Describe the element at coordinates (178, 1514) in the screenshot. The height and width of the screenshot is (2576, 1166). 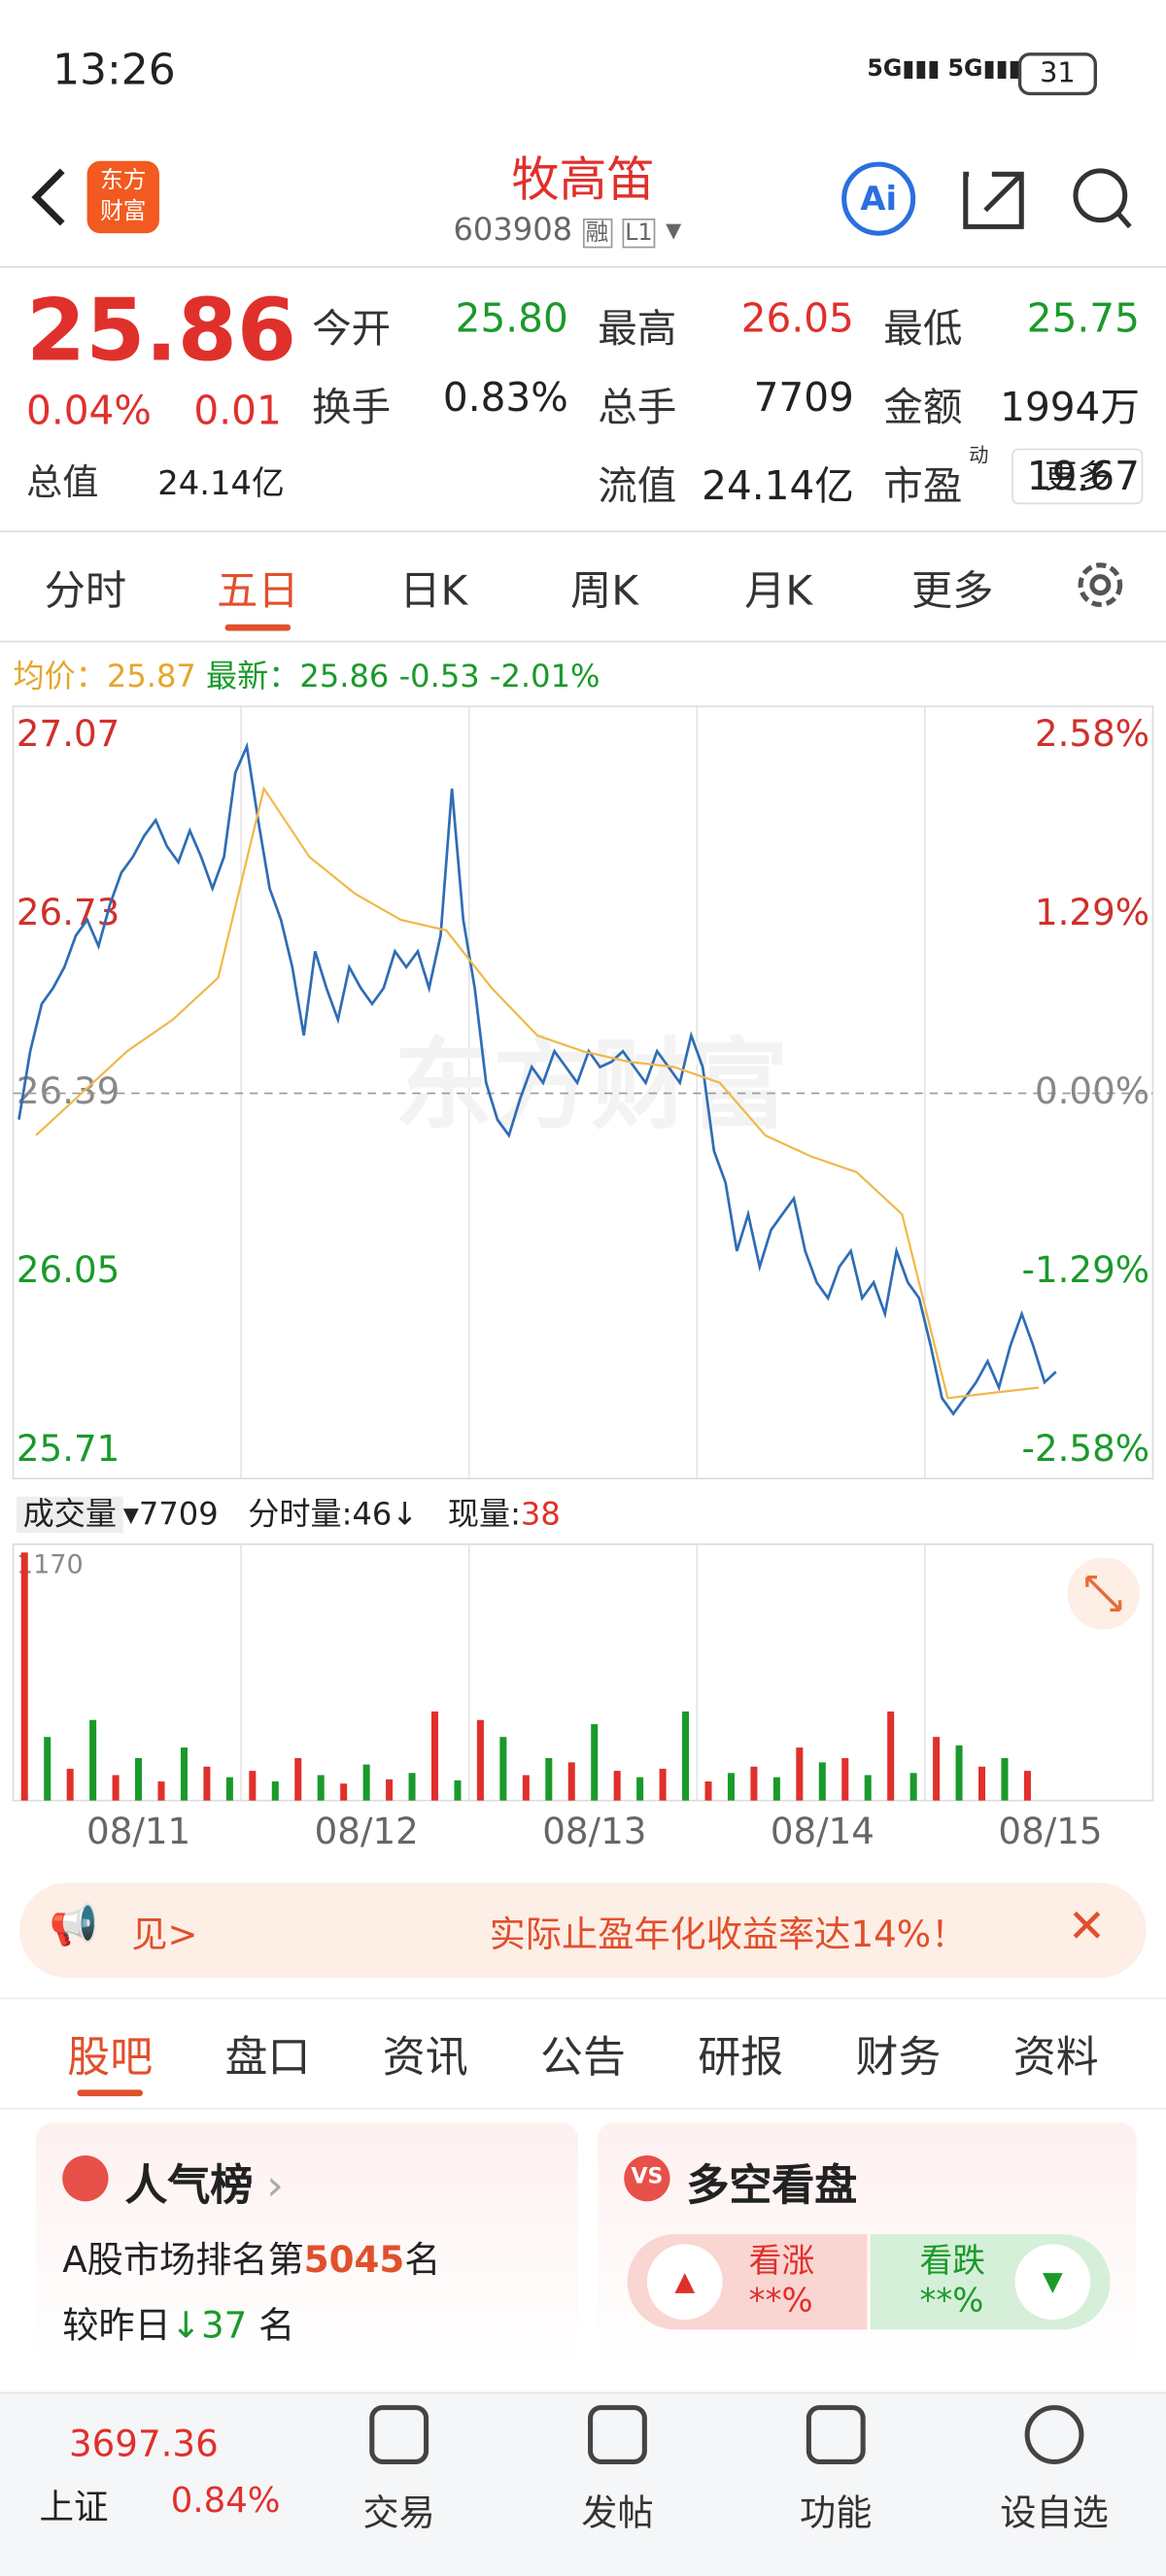
I see `volume-total: 7709` at that location.